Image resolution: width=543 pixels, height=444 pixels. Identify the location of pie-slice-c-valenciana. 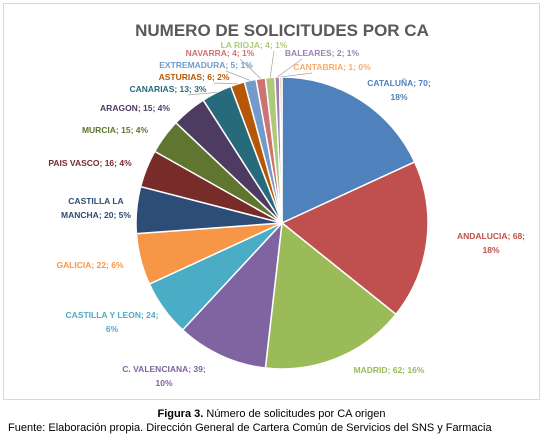
(232, 294).